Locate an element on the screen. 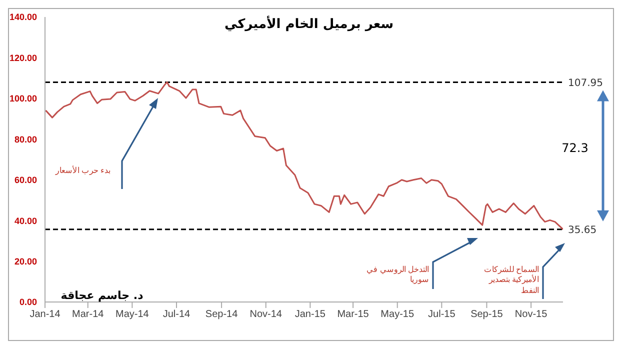 The height and width of the screenshot is (347, 620). x-tick-label: May-15 is located at coordinates (397, 314).